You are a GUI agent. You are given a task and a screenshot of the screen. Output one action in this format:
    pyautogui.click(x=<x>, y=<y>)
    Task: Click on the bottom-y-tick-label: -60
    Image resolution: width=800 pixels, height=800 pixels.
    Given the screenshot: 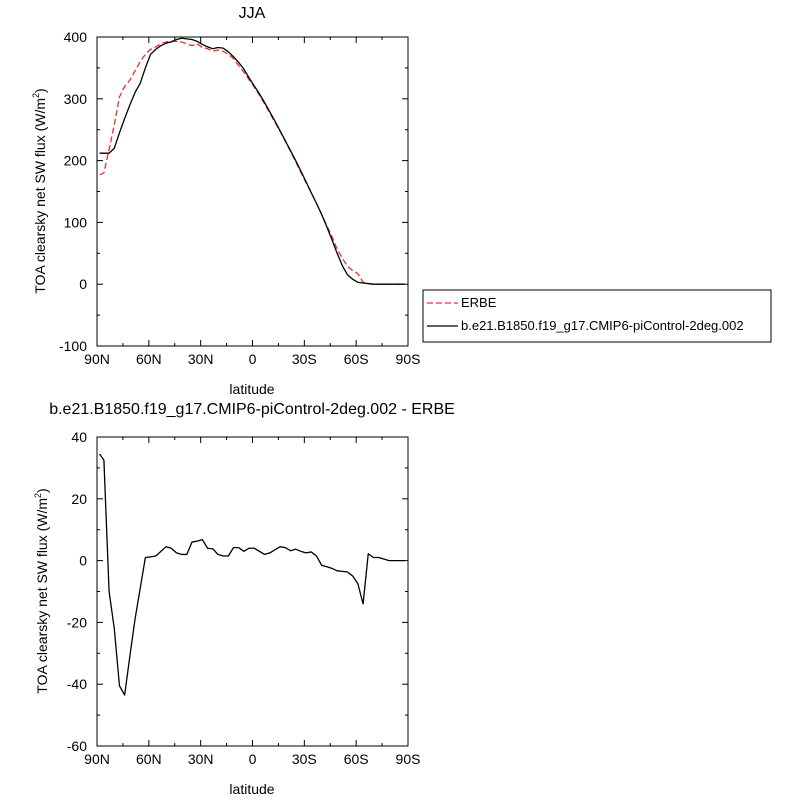 What is the action you would take?
    pyautogui.click(x=77, y=746)
    